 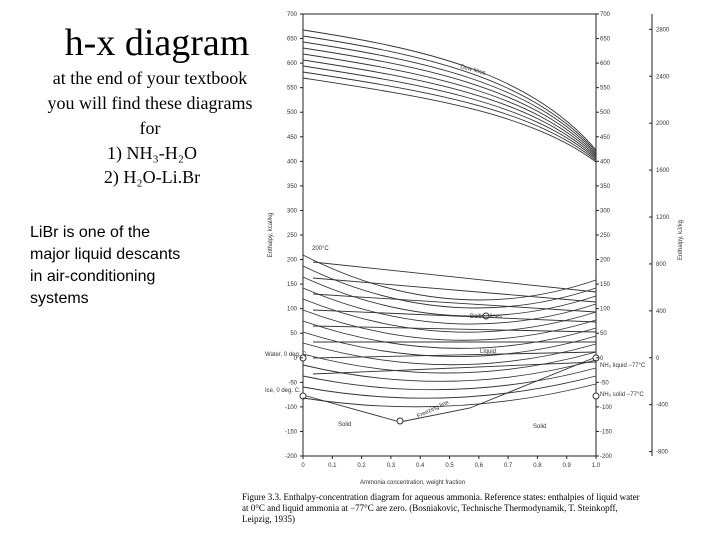 I want to click on y-tick-label-right: 400, so click(x=605, y=162).